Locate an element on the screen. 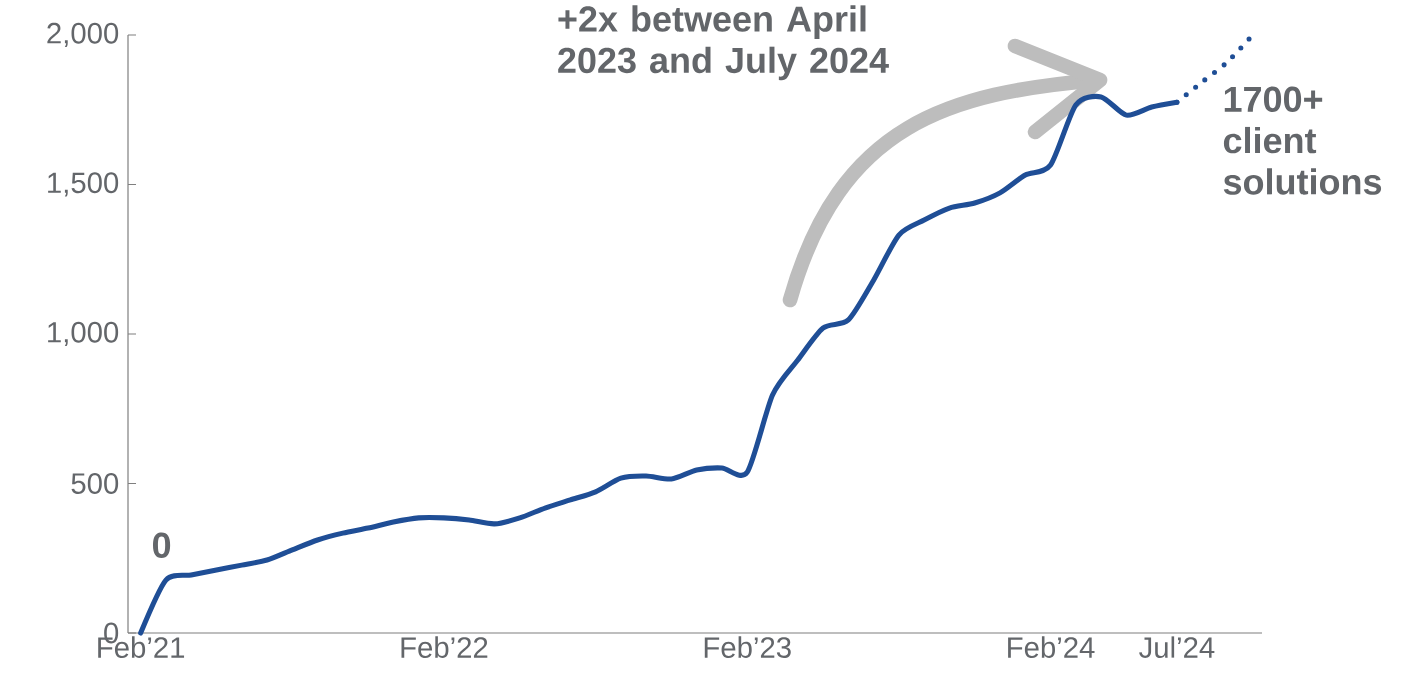  x-tick-label: Feb’24 is located at coordinates (1051, 647).